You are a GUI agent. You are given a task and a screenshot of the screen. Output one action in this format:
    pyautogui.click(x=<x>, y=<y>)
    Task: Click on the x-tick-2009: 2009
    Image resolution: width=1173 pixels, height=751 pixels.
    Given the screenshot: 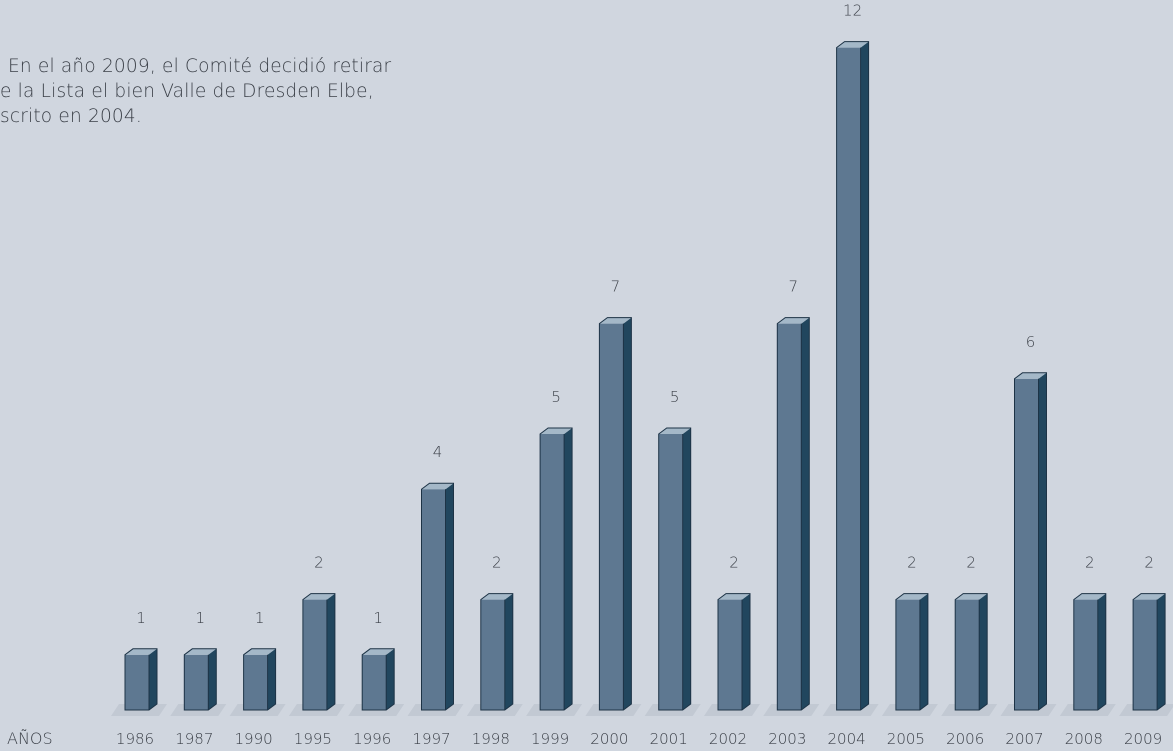 What is the action you would take?
    pyautogui.click(x=1143, y=739)
    